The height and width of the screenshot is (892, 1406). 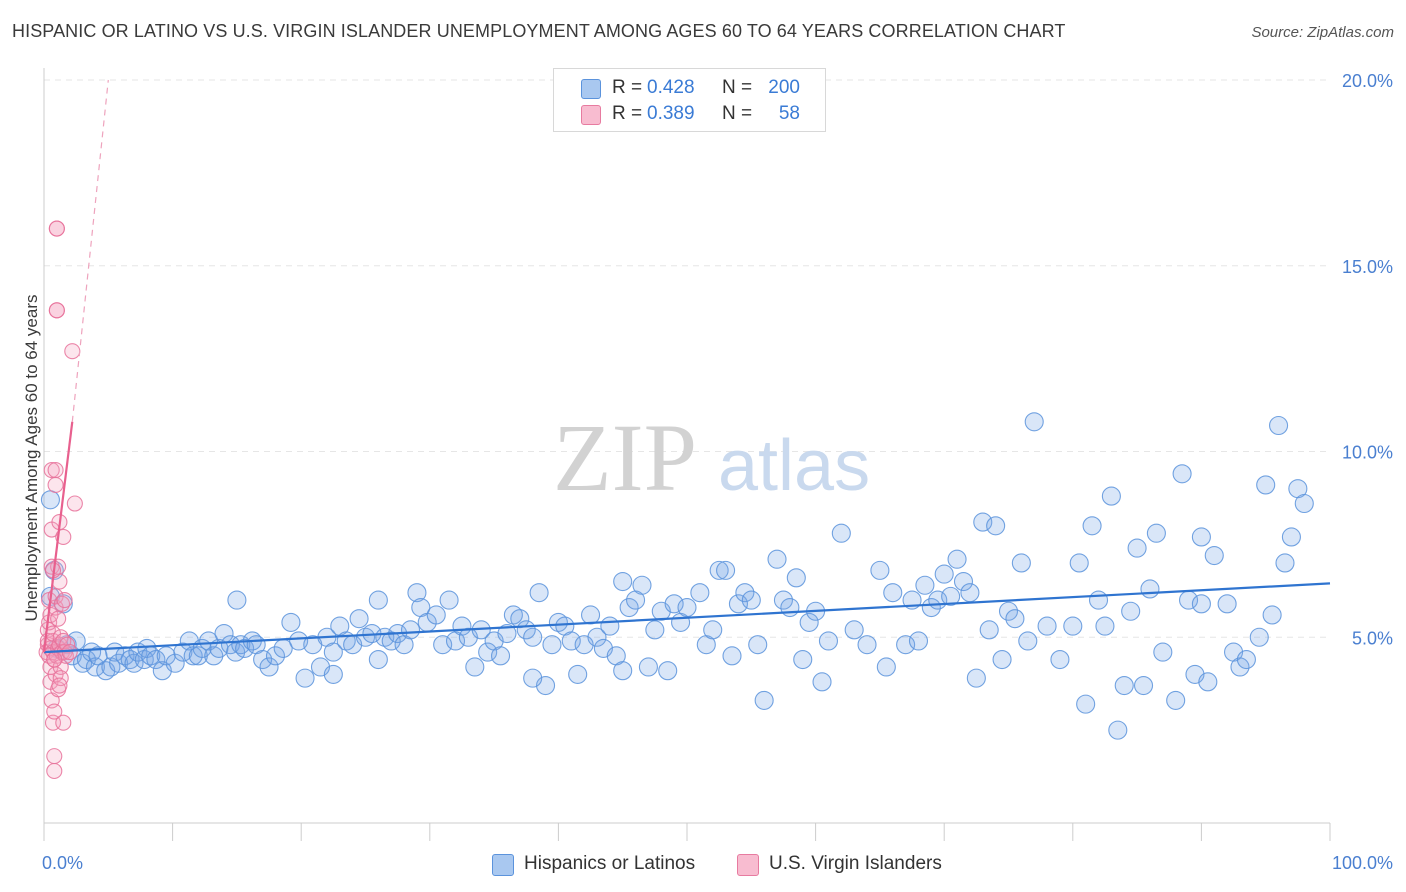 I want to click on x-tick-label: 0.0%, so click(x=62, y=863).